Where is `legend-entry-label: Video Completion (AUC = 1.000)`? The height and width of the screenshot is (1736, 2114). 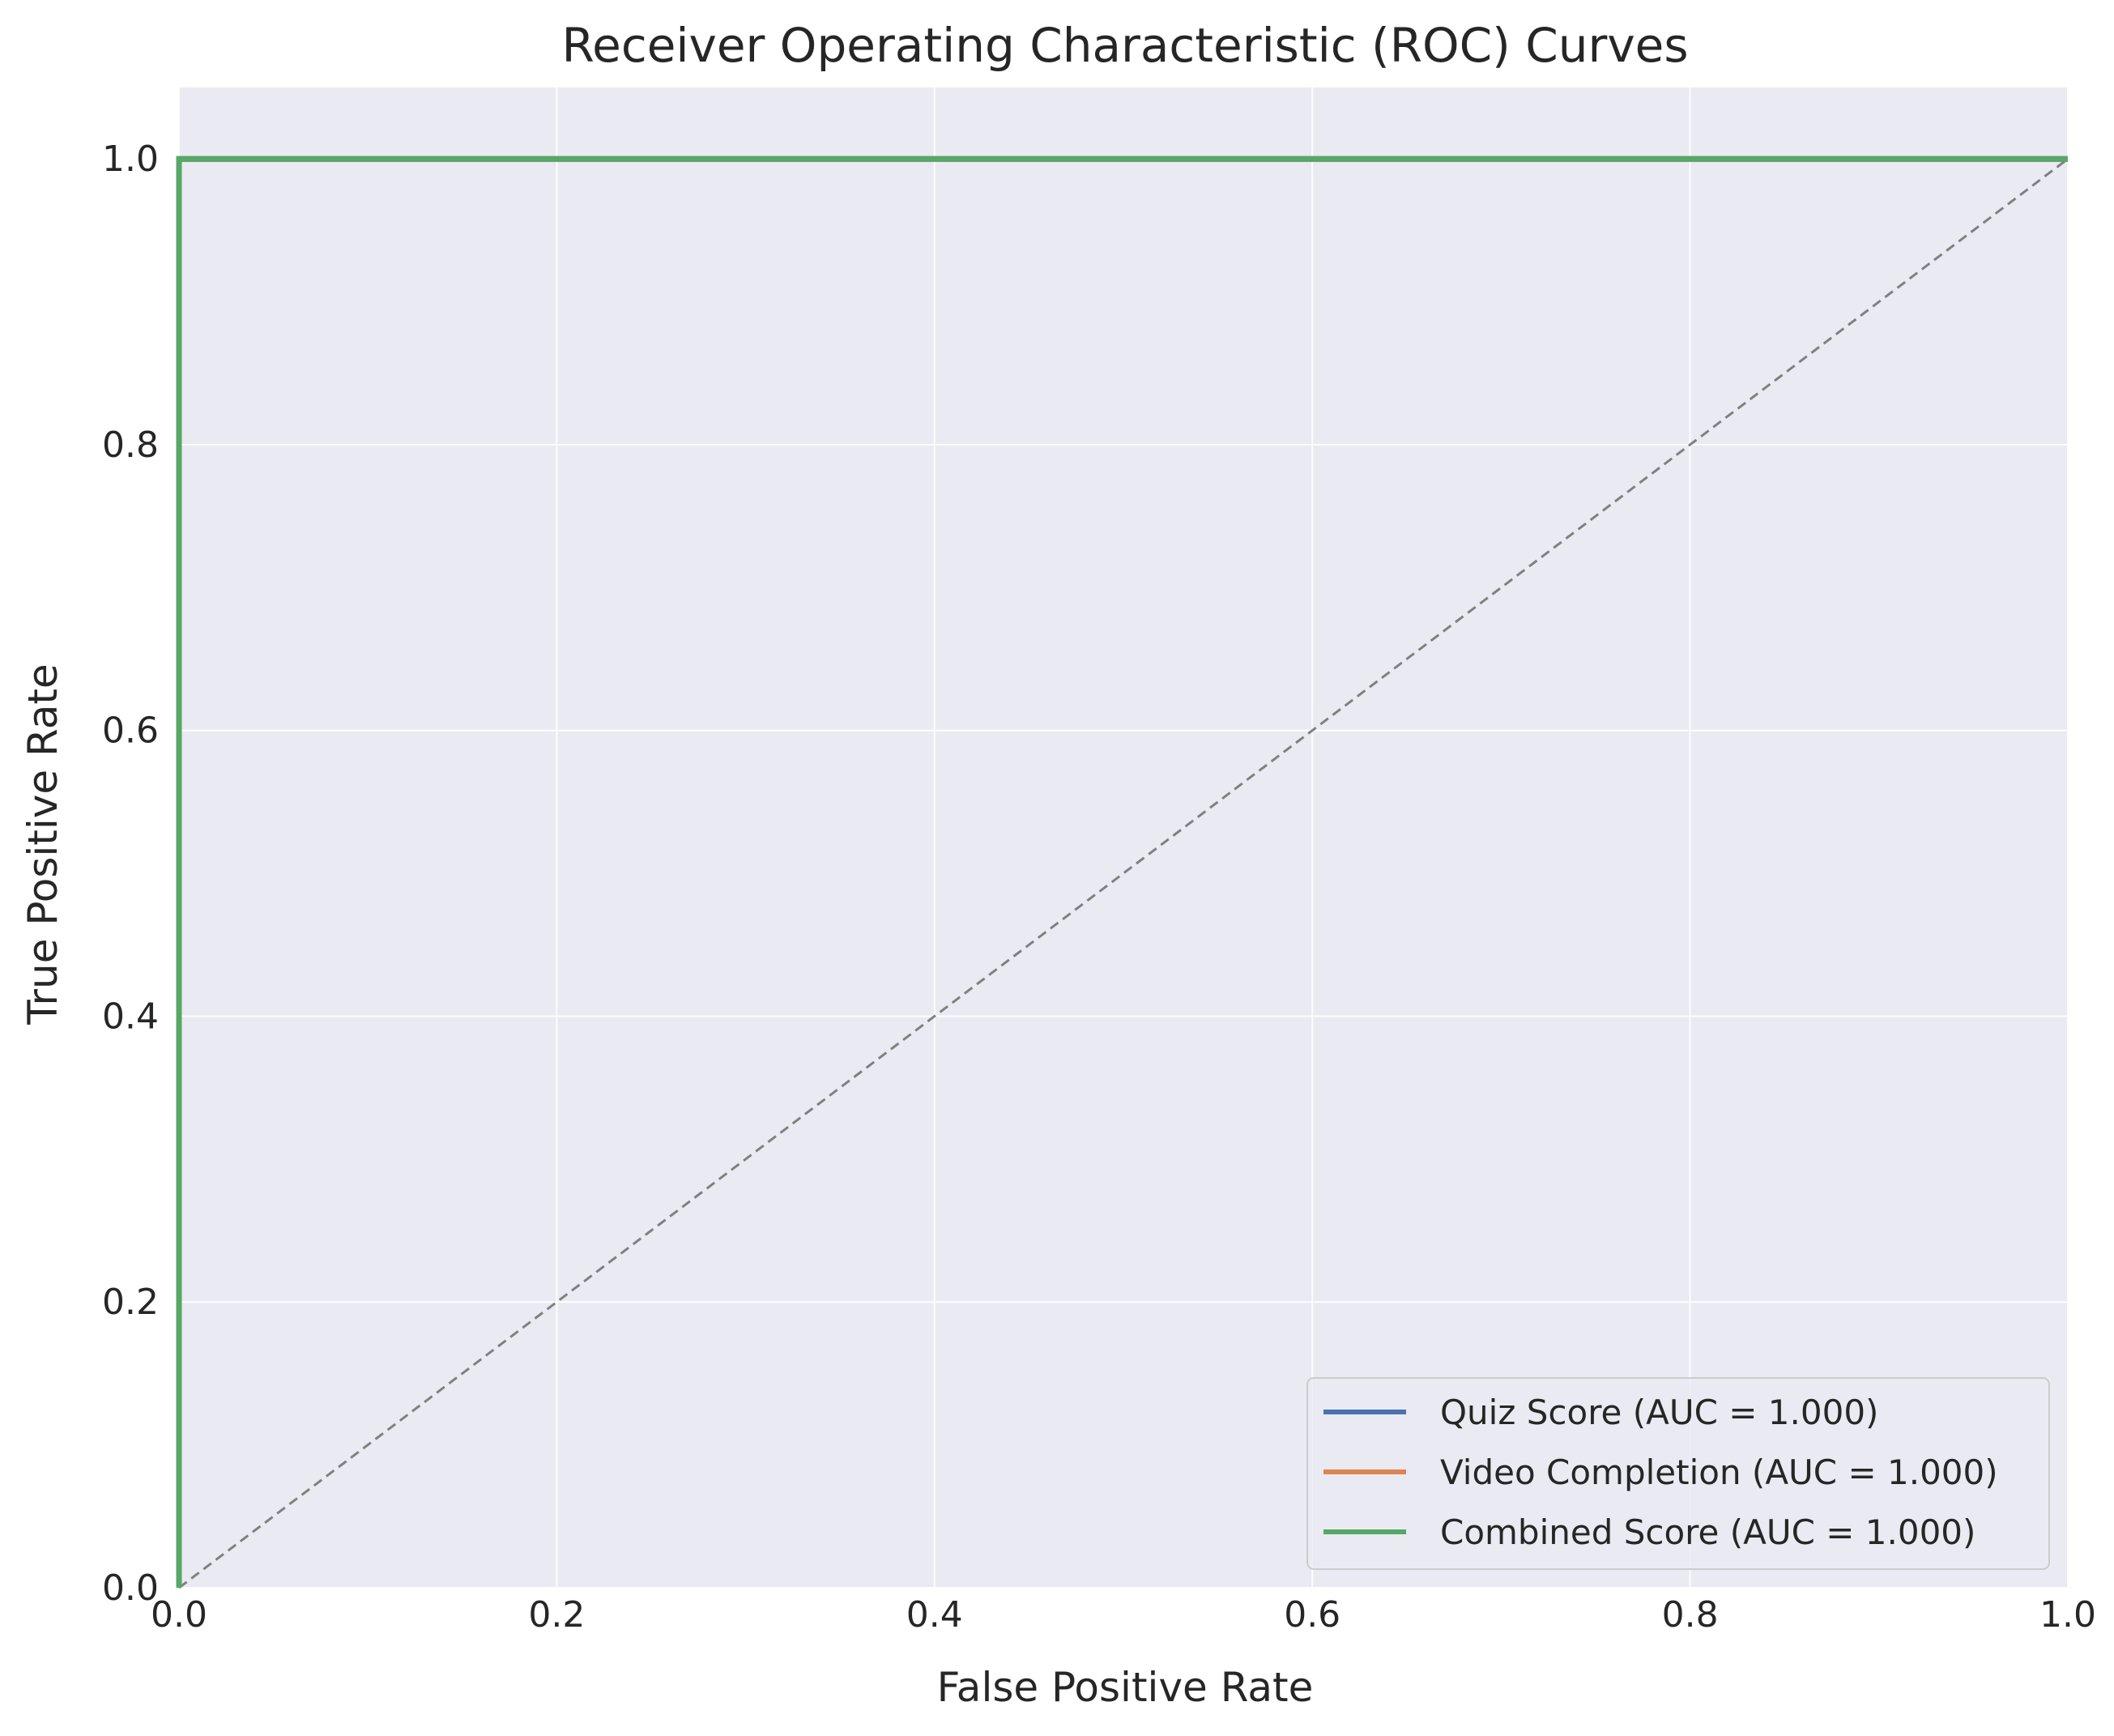 legend-entry-label: Video Completion (AUC = 1.000) is located at coordinates (1719, 1472).